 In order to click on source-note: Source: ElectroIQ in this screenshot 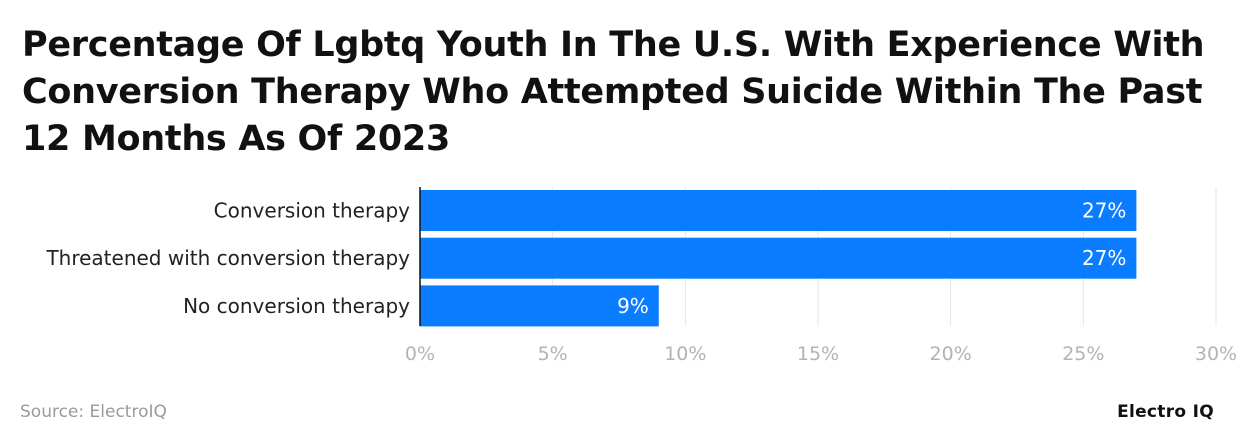, I will do `click(93, 412)`.